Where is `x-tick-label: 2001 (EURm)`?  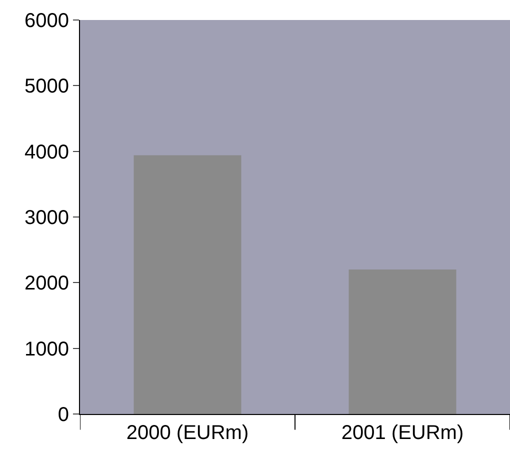 x-tick-label: 2001 (EURm) is located at coordinates (402, 433).